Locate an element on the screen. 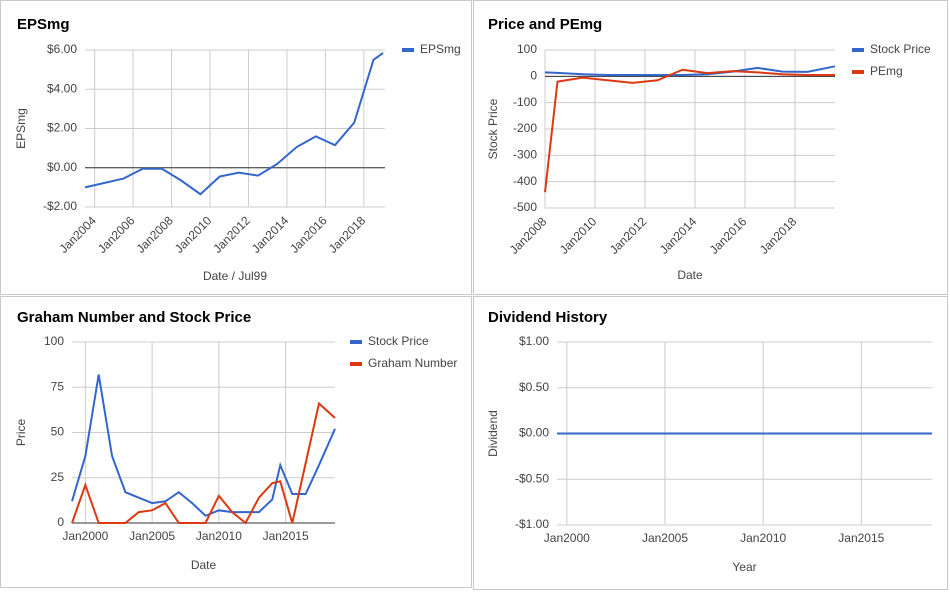  y-tick-label: -$2.00 is located at coordinates (60, 206).